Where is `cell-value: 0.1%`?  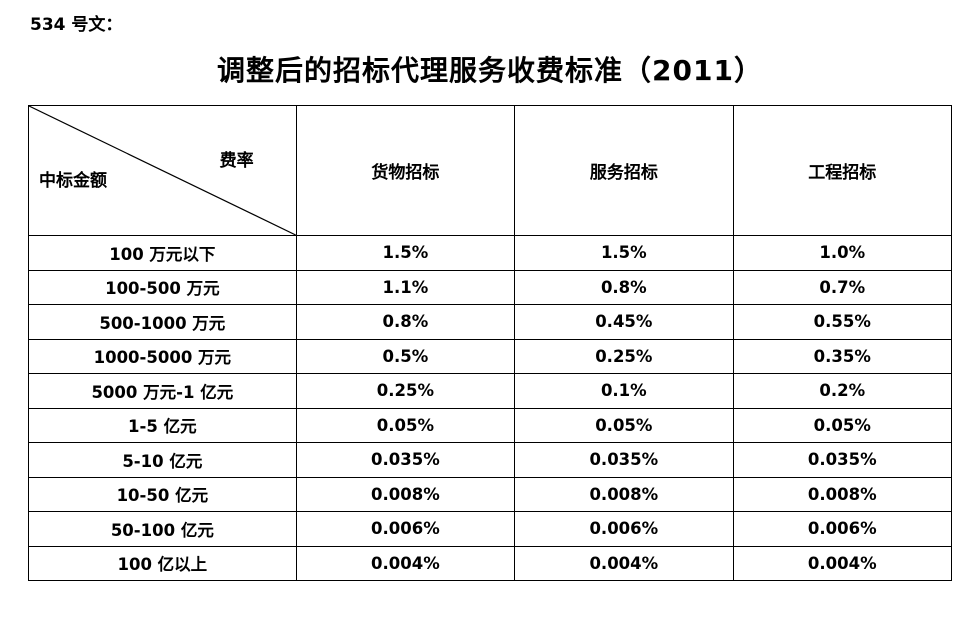
cell-value: 0.1% is located at coordinates (624, 391).